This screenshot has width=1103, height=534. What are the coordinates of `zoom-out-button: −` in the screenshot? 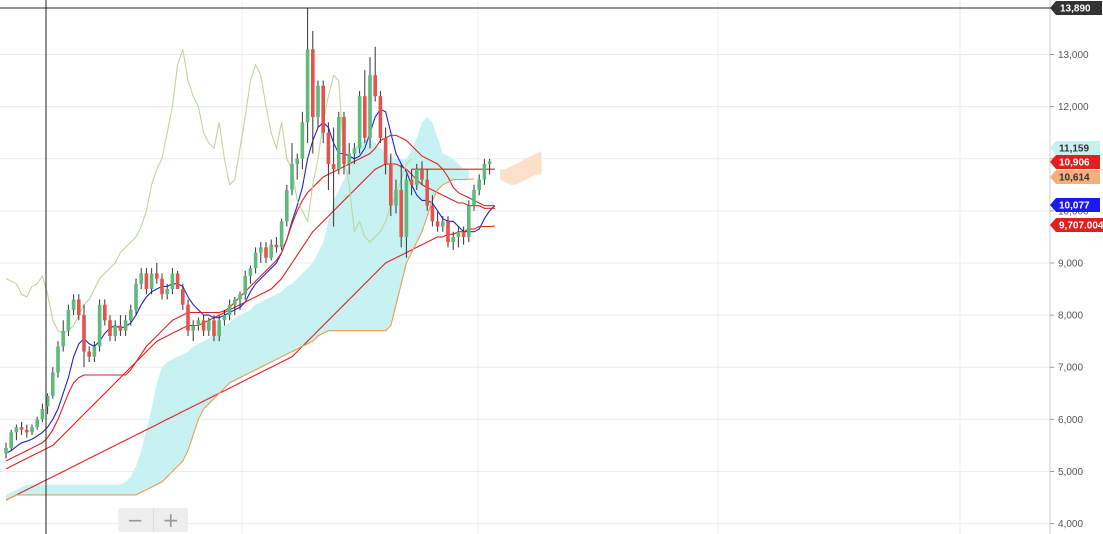 It's located at (135, 520).